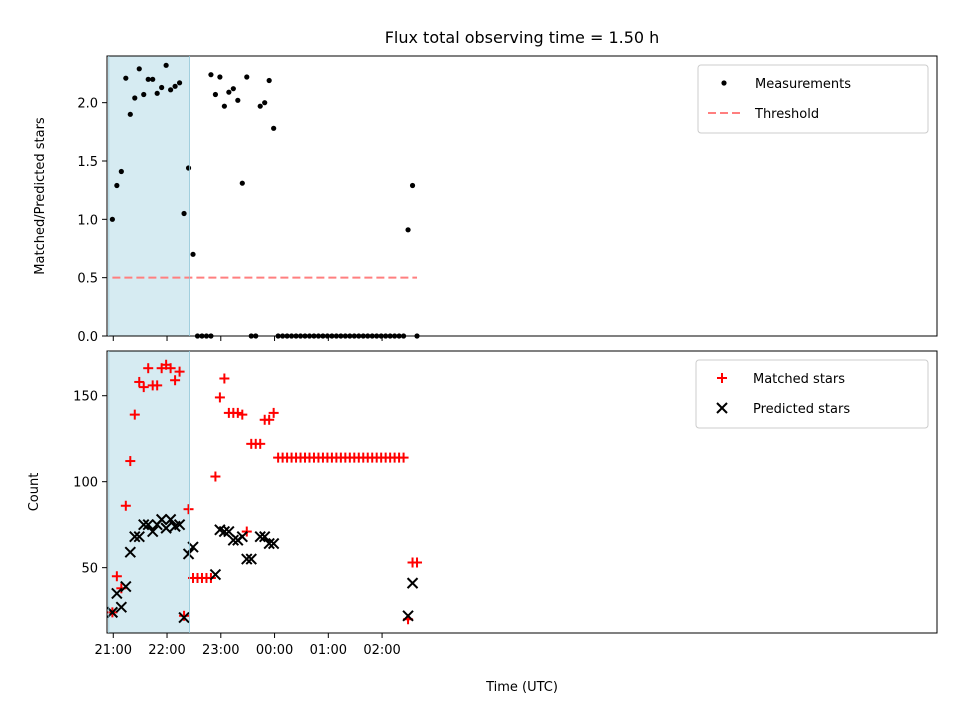 The height and width of the screenshot is (720, 960). Describe the element at coordinates (786, 114) in the screenshot. I see `legend-label: Threshold` at that location.